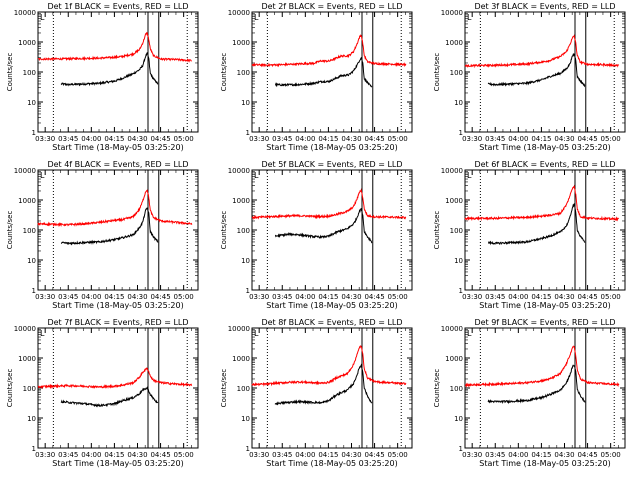 Image resolution: width=640 pixels, height=480 pixels. I want to click on panel-title: Det 4f BLACK = Events, RED = LLD, so click(117, 164).